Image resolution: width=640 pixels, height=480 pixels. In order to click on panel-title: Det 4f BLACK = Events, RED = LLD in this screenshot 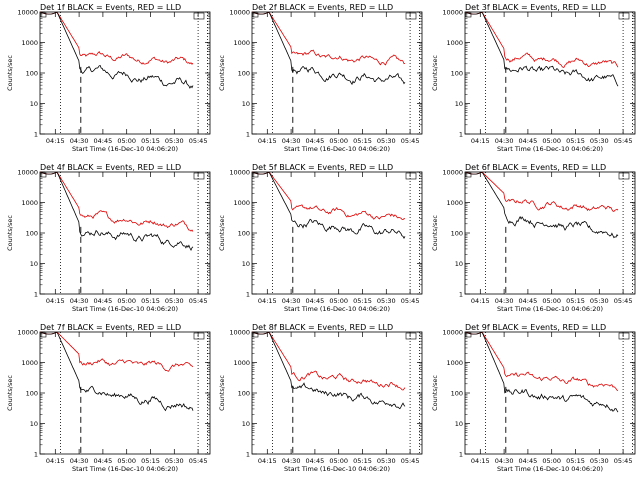, I will do `click(110, 167)`.